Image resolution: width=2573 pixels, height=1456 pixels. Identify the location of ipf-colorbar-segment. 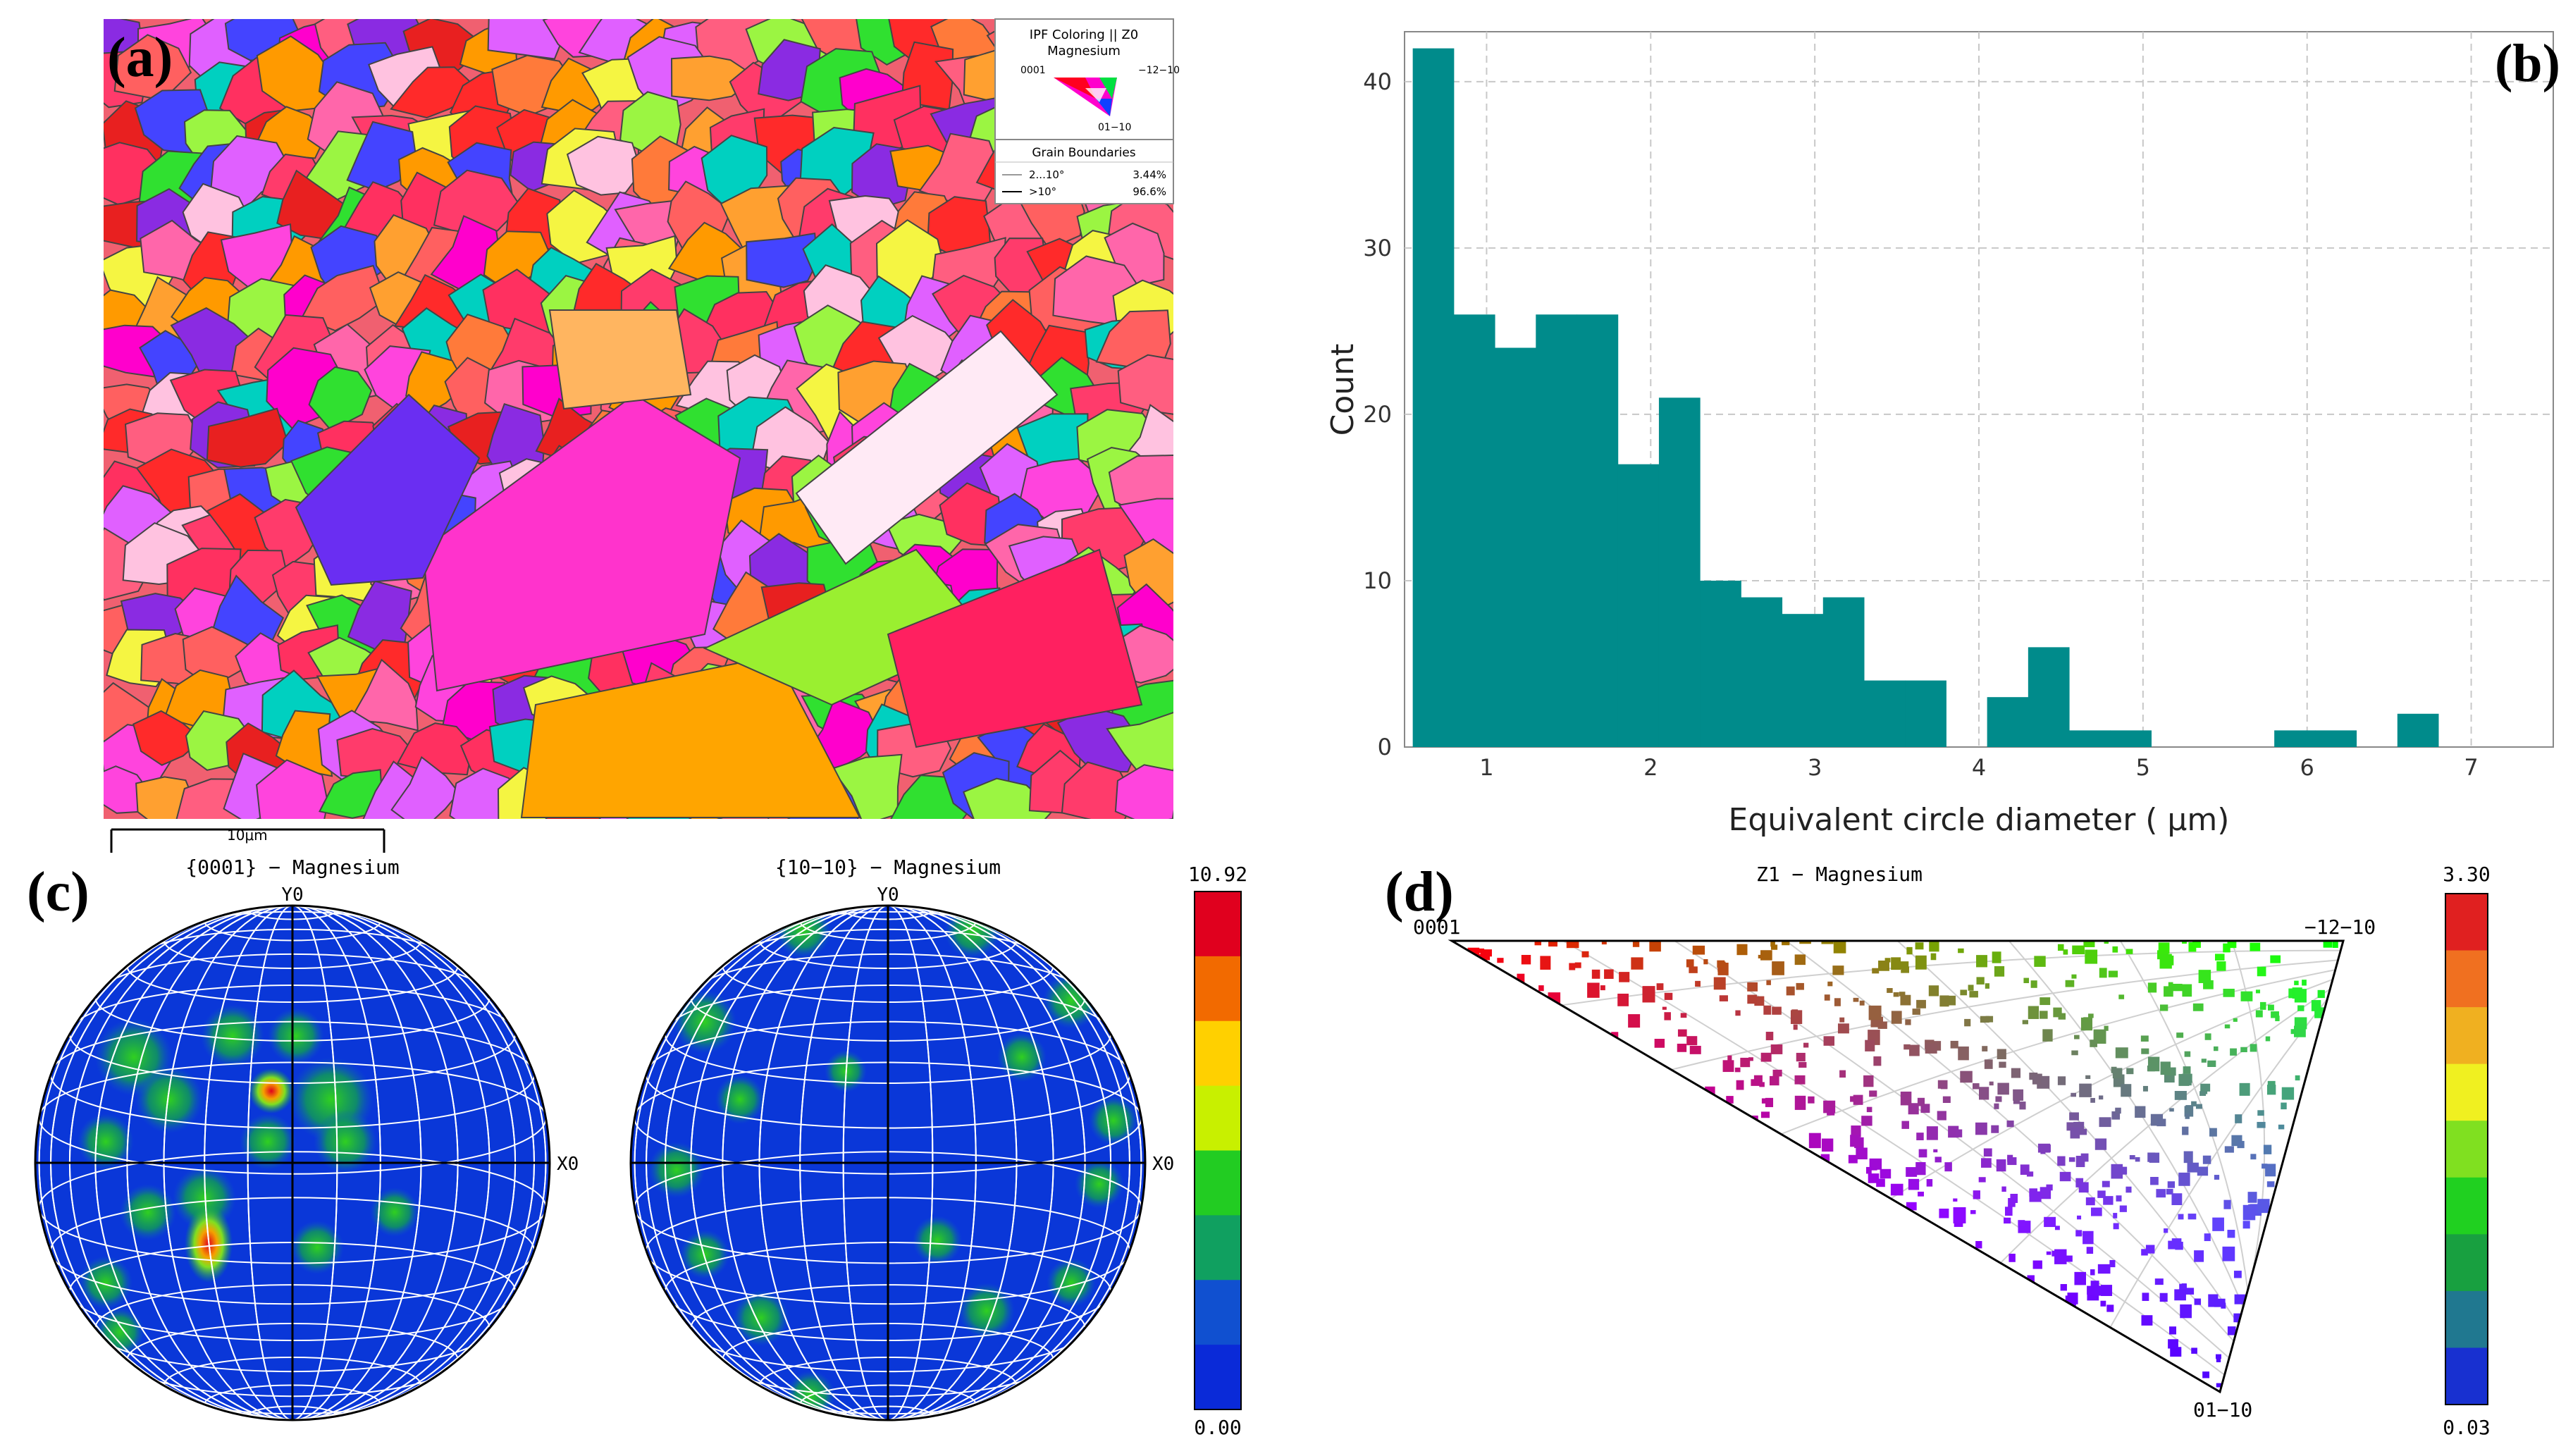
(2466, 1319).